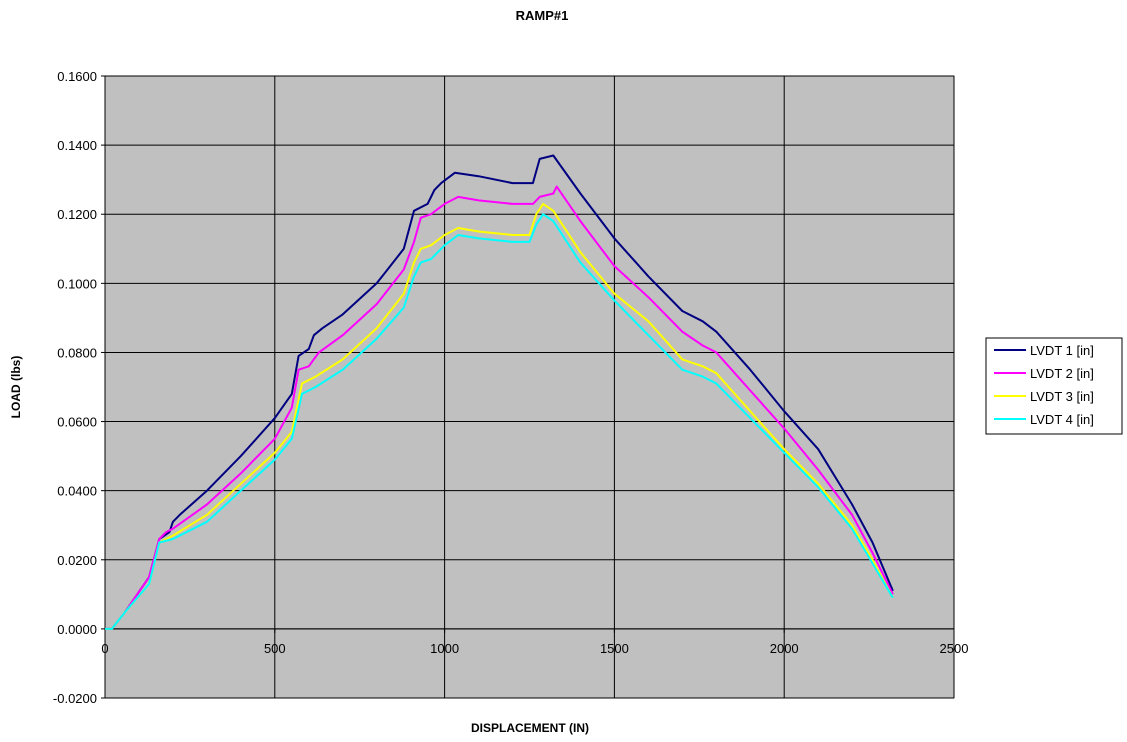  Describe the element at coordinates (1062, 396) in the screenshot. I see `legend-label: LVDT 3 [in]` at that location.